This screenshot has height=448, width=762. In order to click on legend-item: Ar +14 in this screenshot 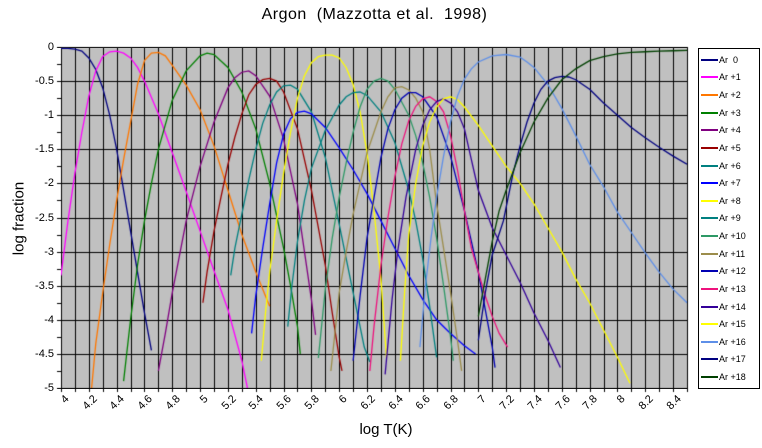, I will do `click(729, 307)`.